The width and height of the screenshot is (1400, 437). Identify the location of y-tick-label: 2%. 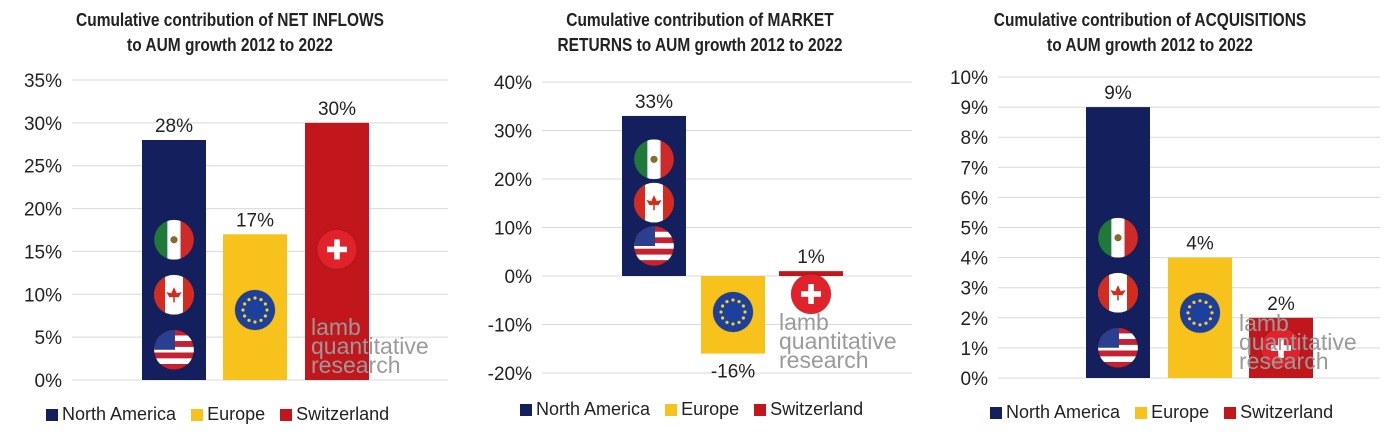
(975, 319).